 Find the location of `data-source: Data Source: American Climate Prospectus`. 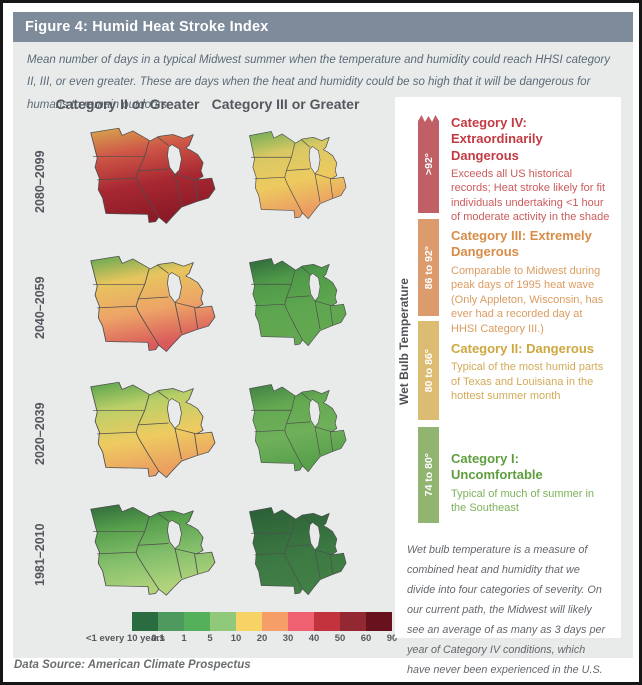

data-source: Data Source: American Climate Prospectus is located at coordinates (132, 665).